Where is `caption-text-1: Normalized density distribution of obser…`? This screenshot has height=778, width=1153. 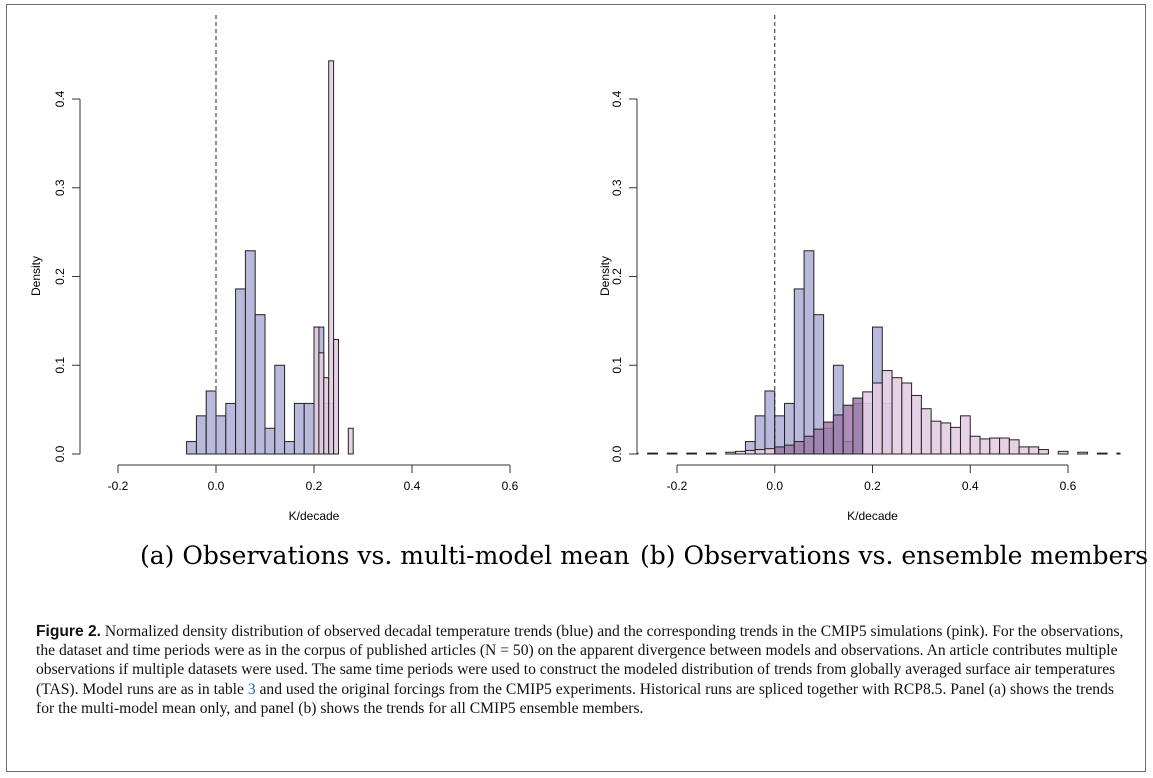 caption-text-1: Normalized density distribution of obser… is located at coordinates (580, 660).